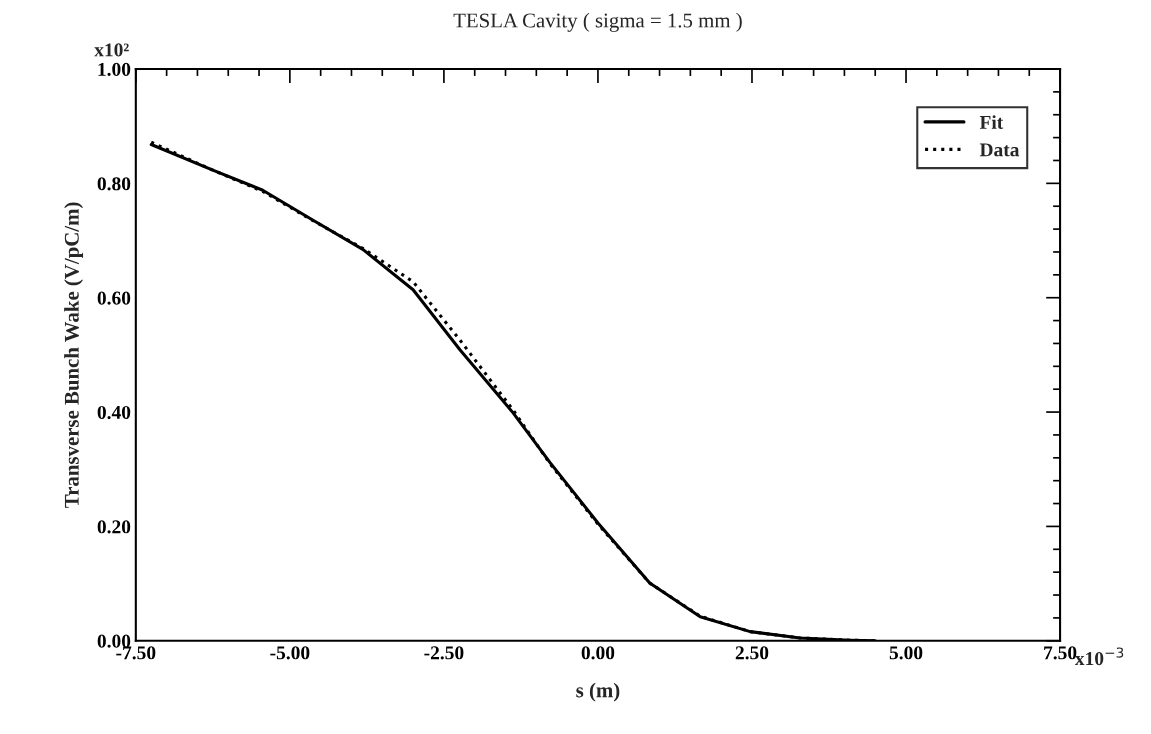 This screenshot has width=1151, height=734. Describe the element at coordinates (114, 298) in the screenshot. I see `y-tick-label: 0.60` at that location.